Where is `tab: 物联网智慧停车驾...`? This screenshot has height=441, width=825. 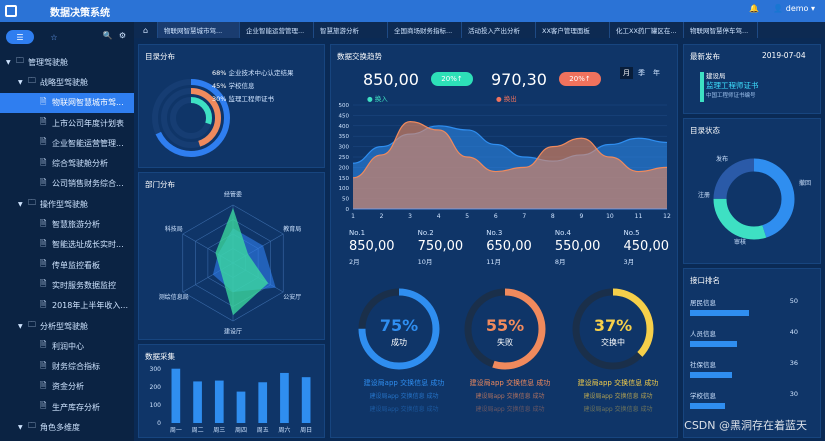 tab: 物联网智慧停车驾... is located at coordinates (721, 30).